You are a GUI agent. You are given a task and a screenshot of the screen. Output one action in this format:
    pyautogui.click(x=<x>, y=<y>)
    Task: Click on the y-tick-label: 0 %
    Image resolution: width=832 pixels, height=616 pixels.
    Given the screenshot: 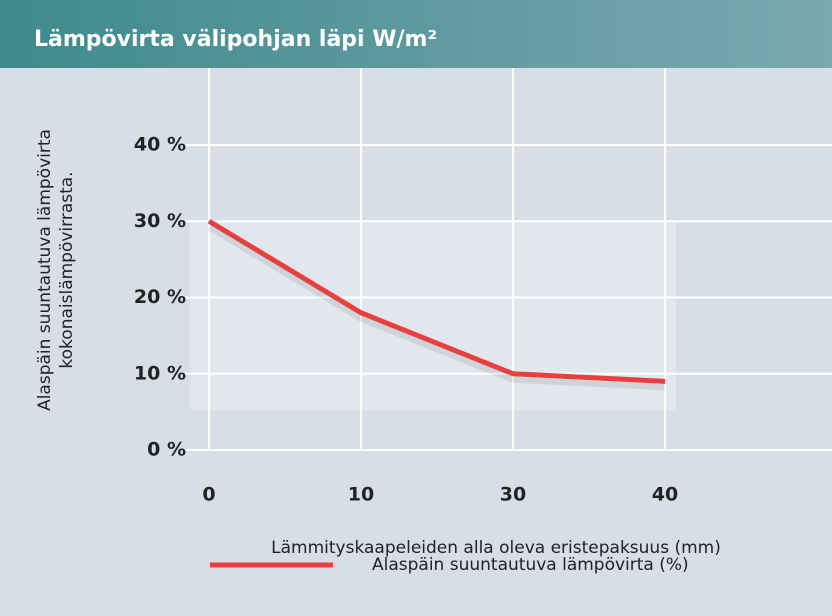 What is the action you would take?
    pyautogui.click(x=166, y=450)
    